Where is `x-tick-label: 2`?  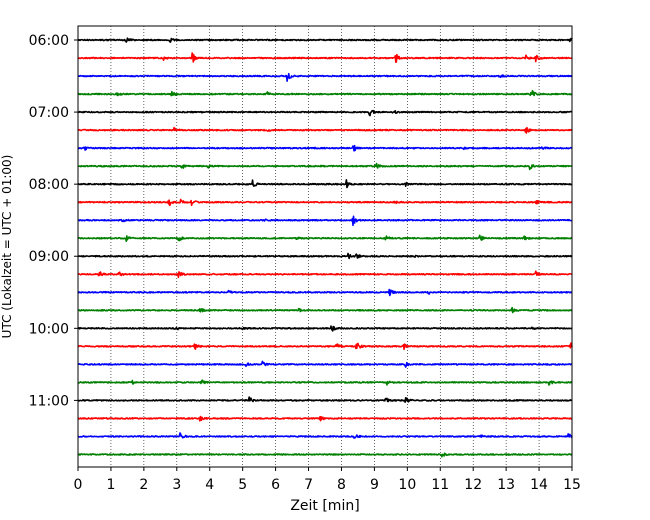
x-tick-label: 2 is located at coordinates (143, 485).